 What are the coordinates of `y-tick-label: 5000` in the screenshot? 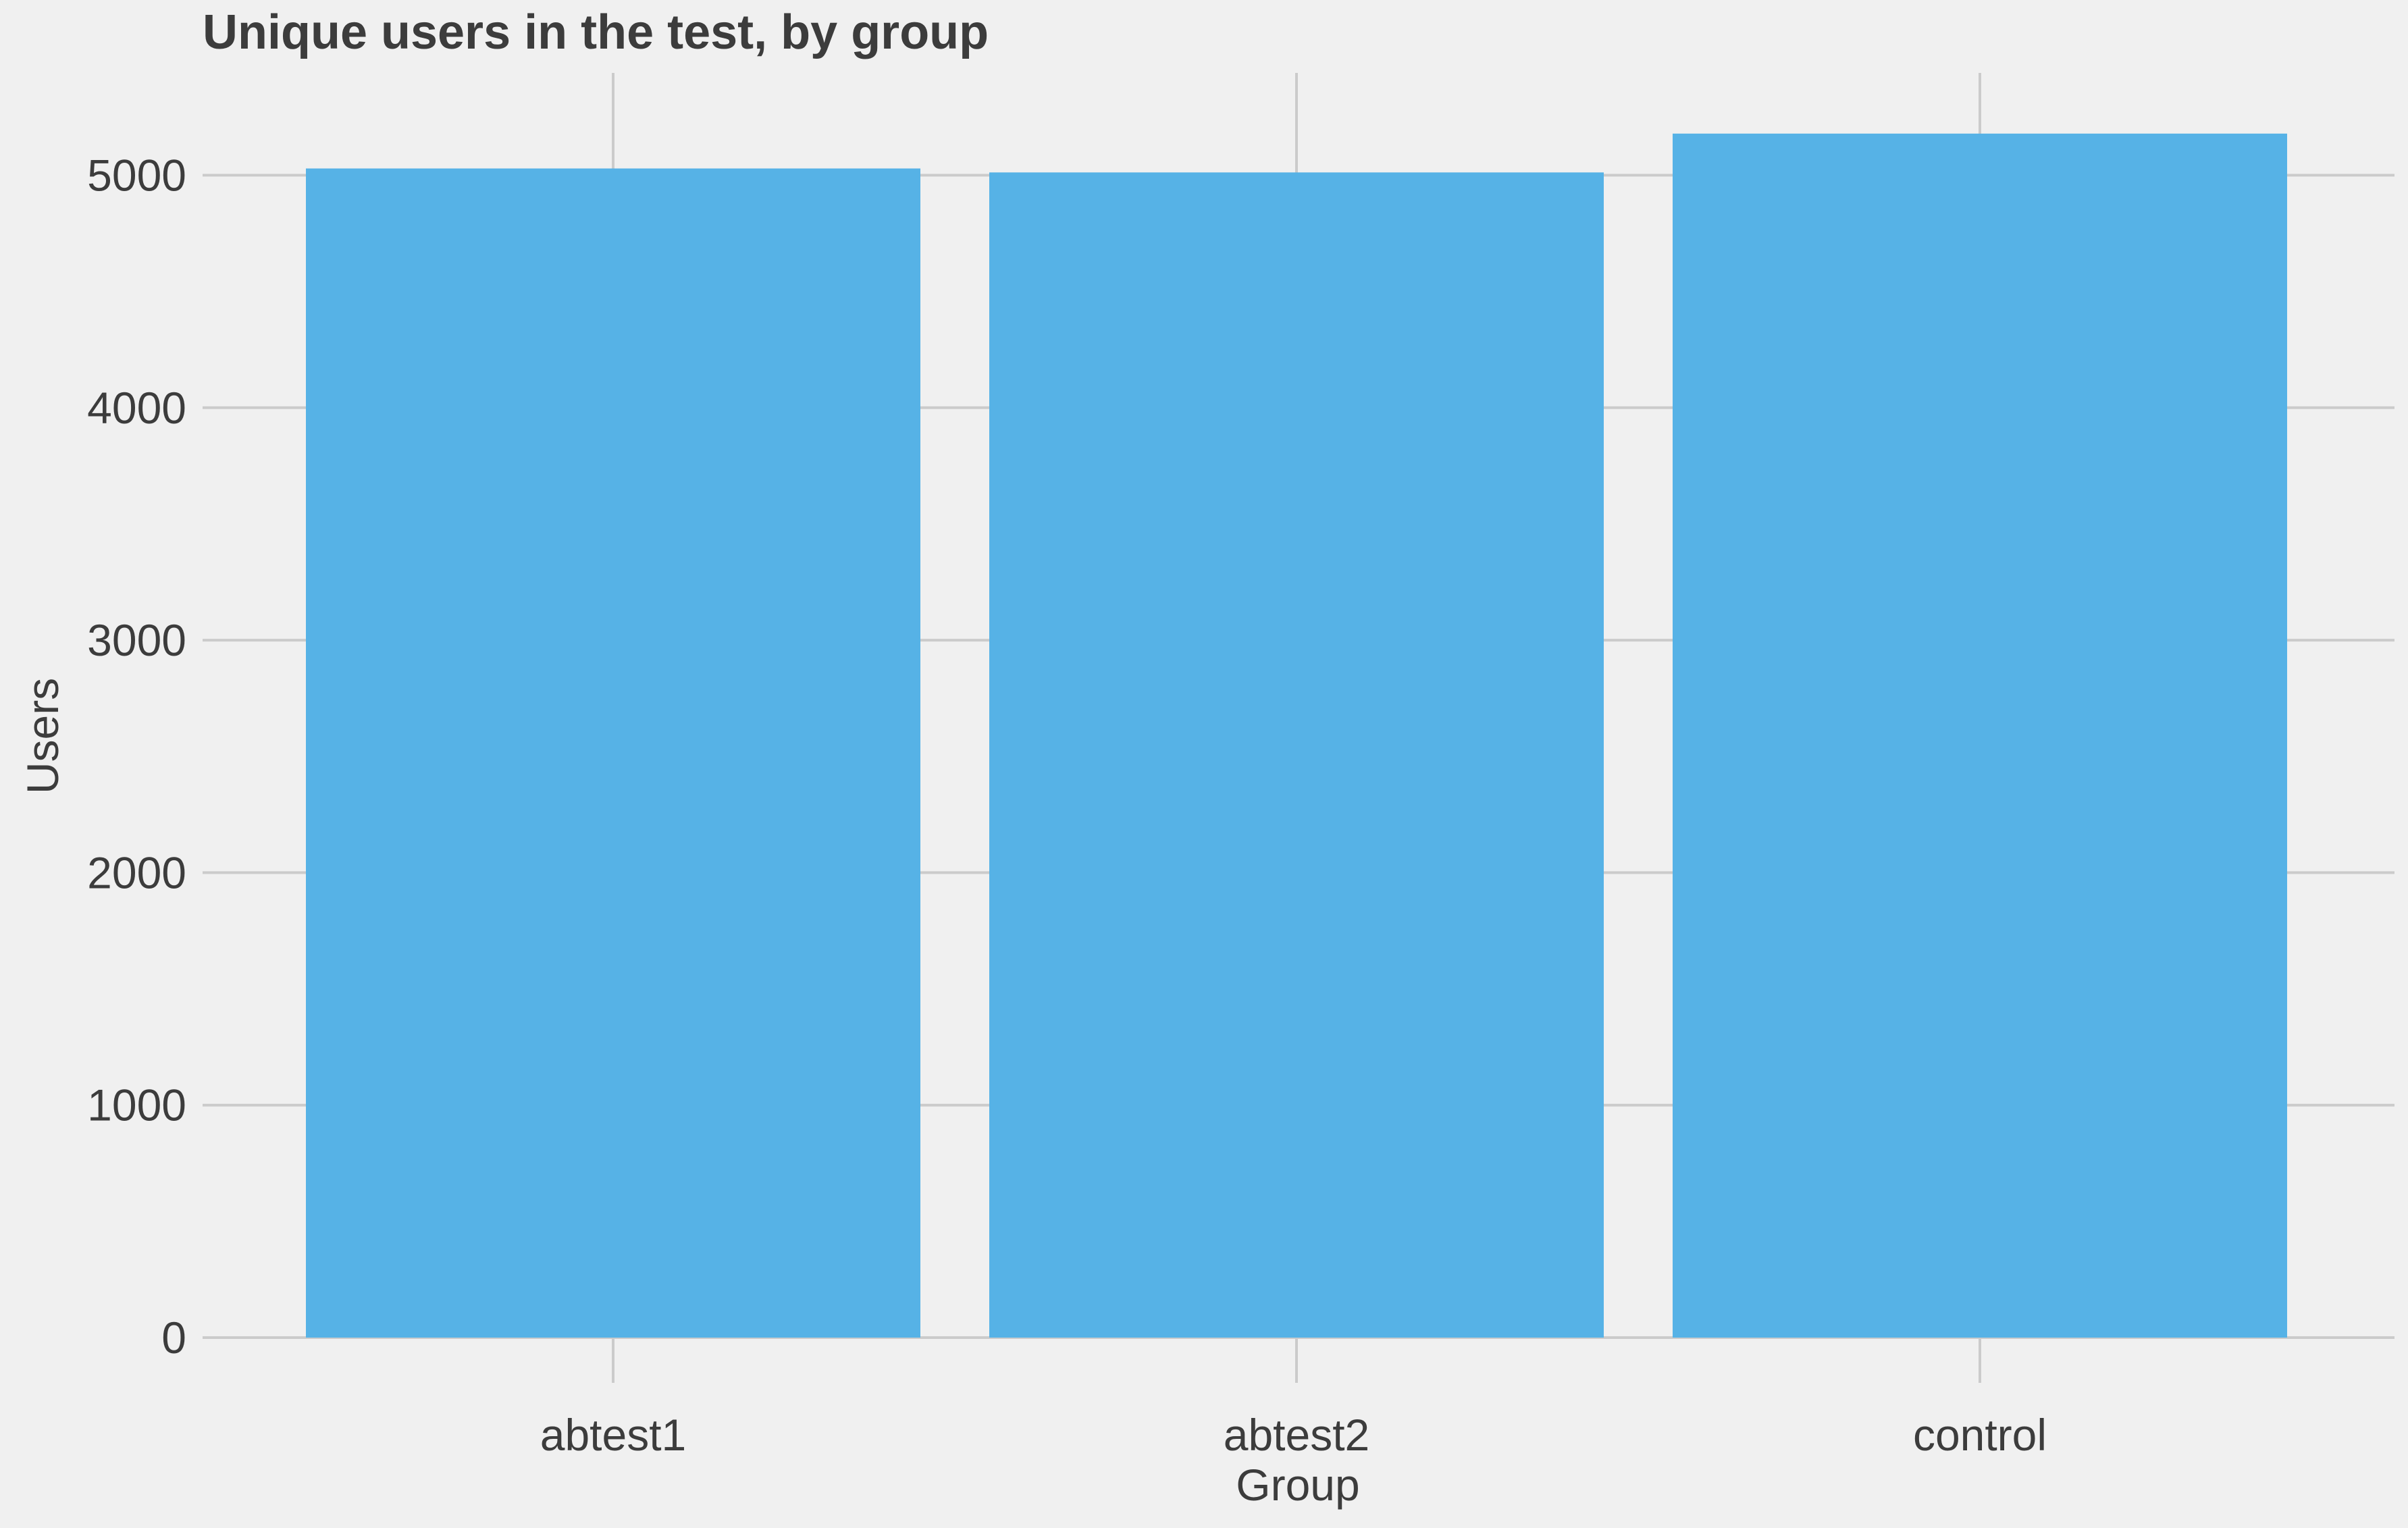 It's located at (136, 175).